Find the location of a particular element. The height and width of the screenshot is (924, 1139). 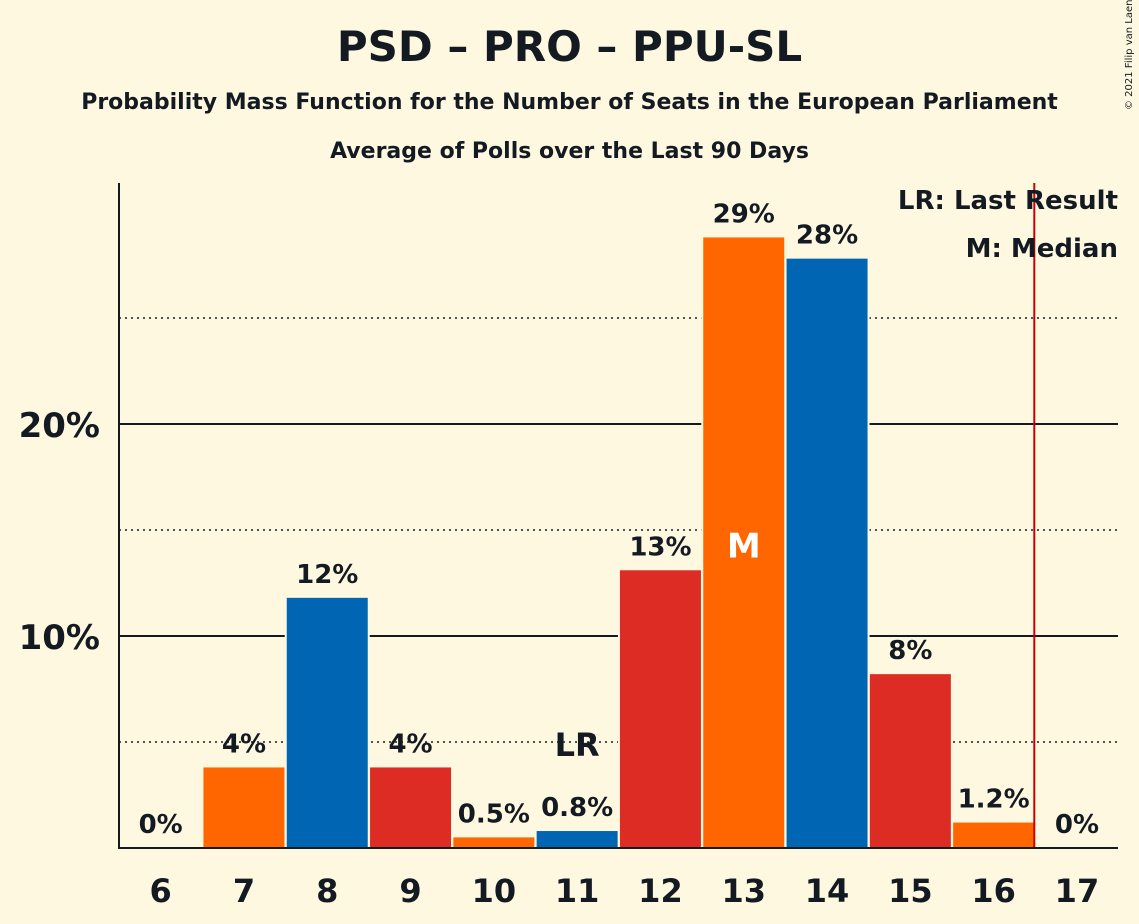

x-tick-label: 15 is located at coordinates (910, 891).